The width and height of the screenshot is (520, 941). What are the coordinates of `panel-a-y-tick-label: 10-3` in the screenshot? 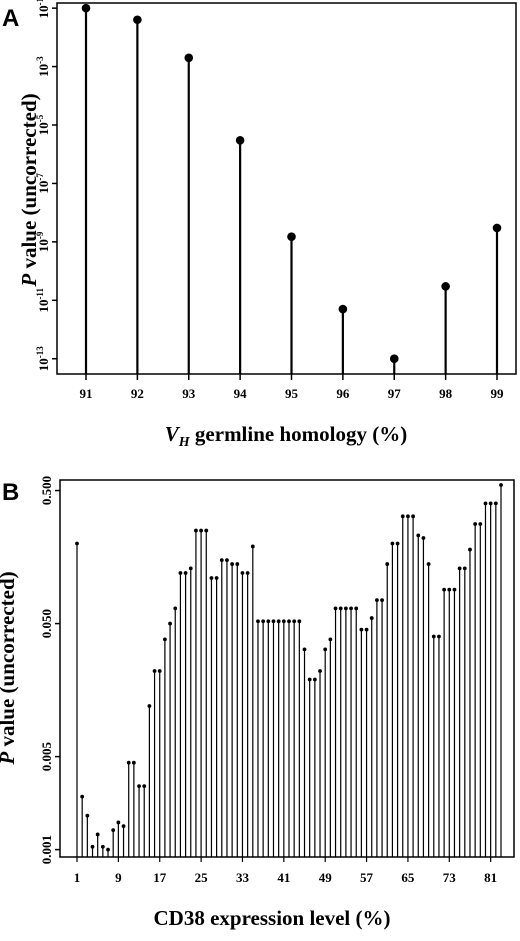 It's located at (43, 66).